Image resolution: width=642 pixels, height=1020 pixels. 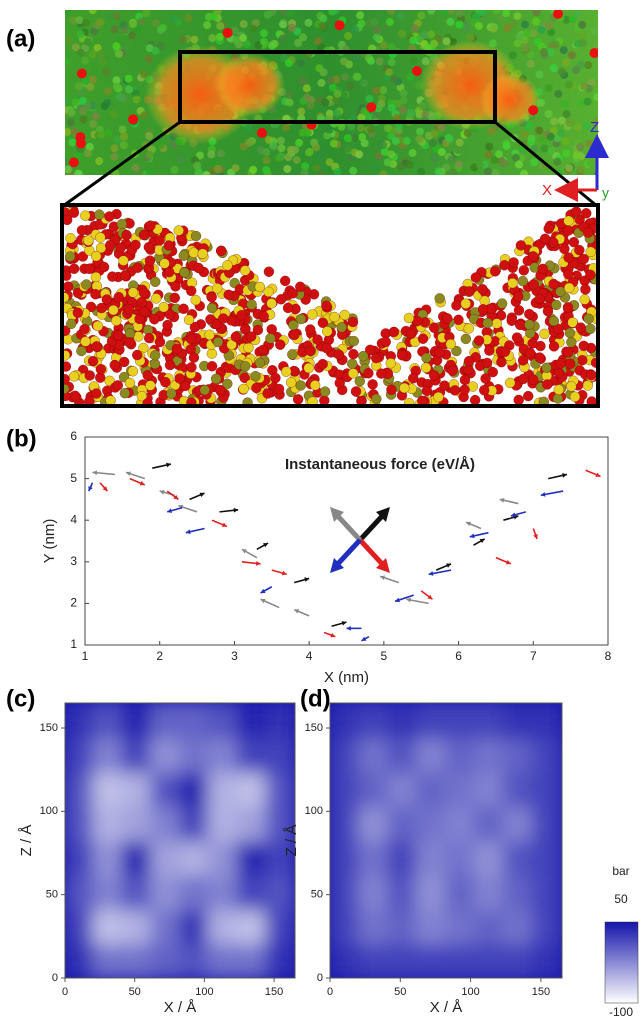 I want to click on x-tick-label: 50, so click(x=400, y=992).